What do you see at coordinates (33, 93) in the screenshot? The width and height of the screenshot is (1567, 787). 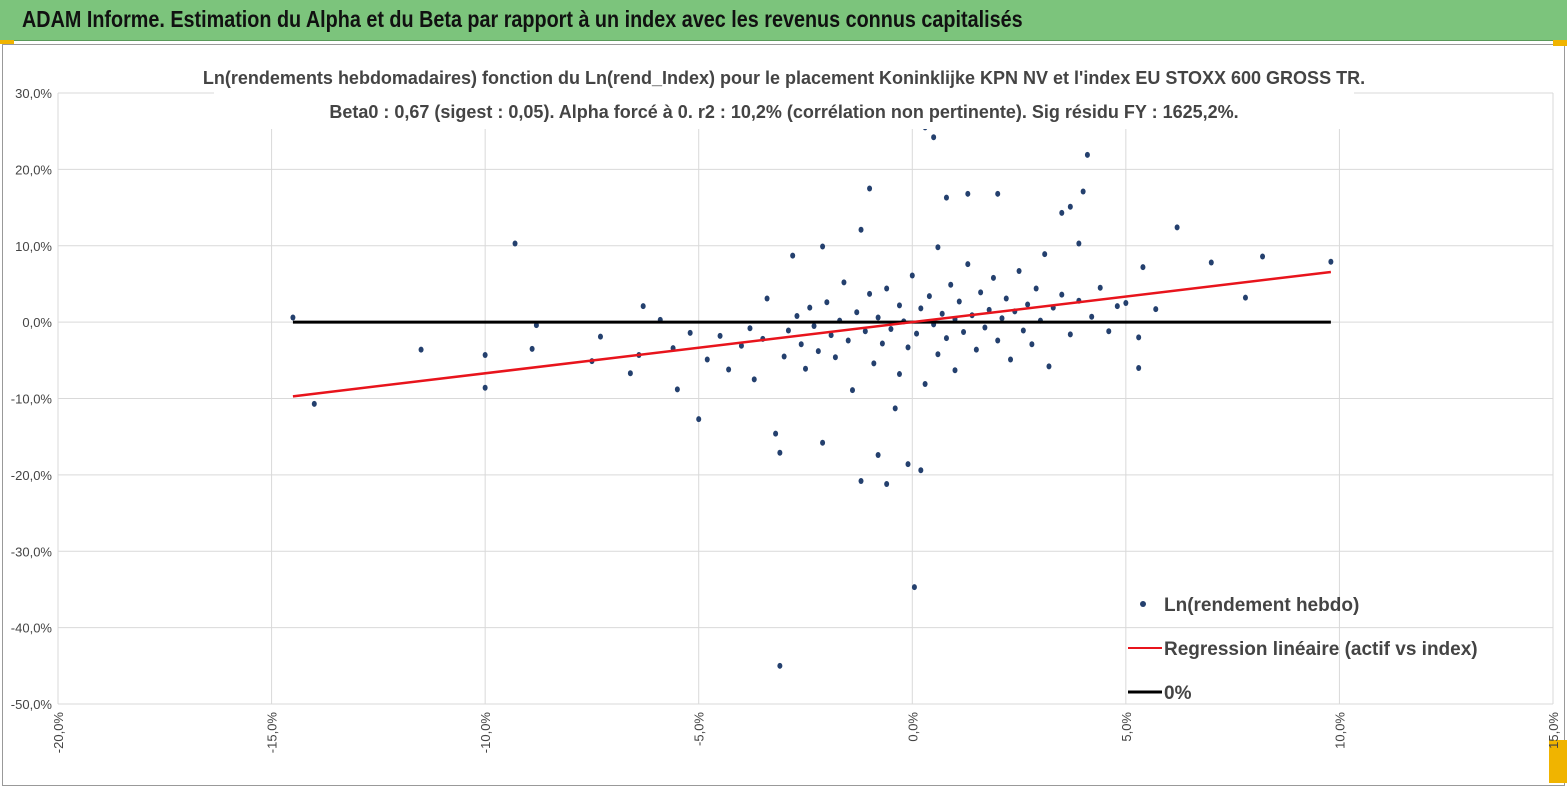 I see `y-tick-label: 30,0%` at bounding box center [33, 93].